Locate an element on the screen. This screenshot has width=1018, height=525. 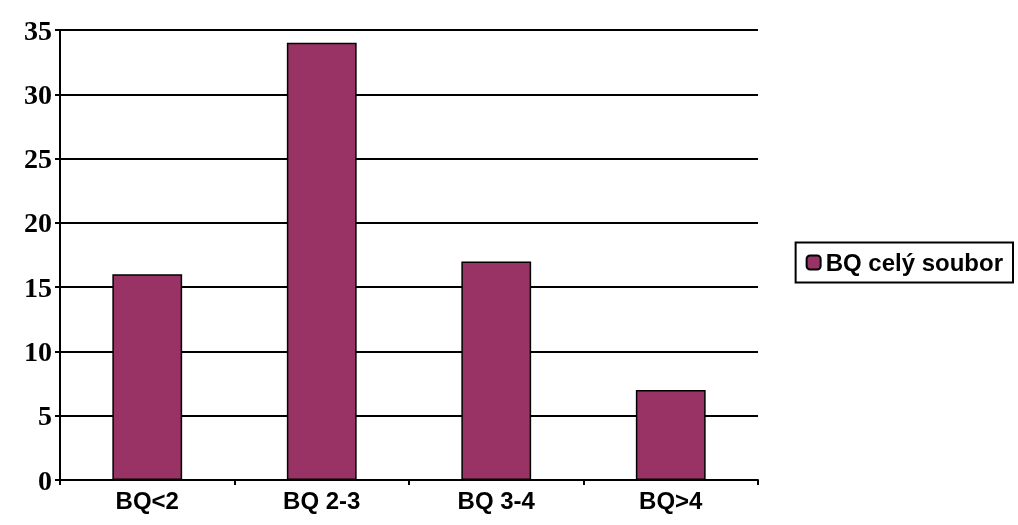
y-tick-label: 25 is located at coordinates (38, 159).